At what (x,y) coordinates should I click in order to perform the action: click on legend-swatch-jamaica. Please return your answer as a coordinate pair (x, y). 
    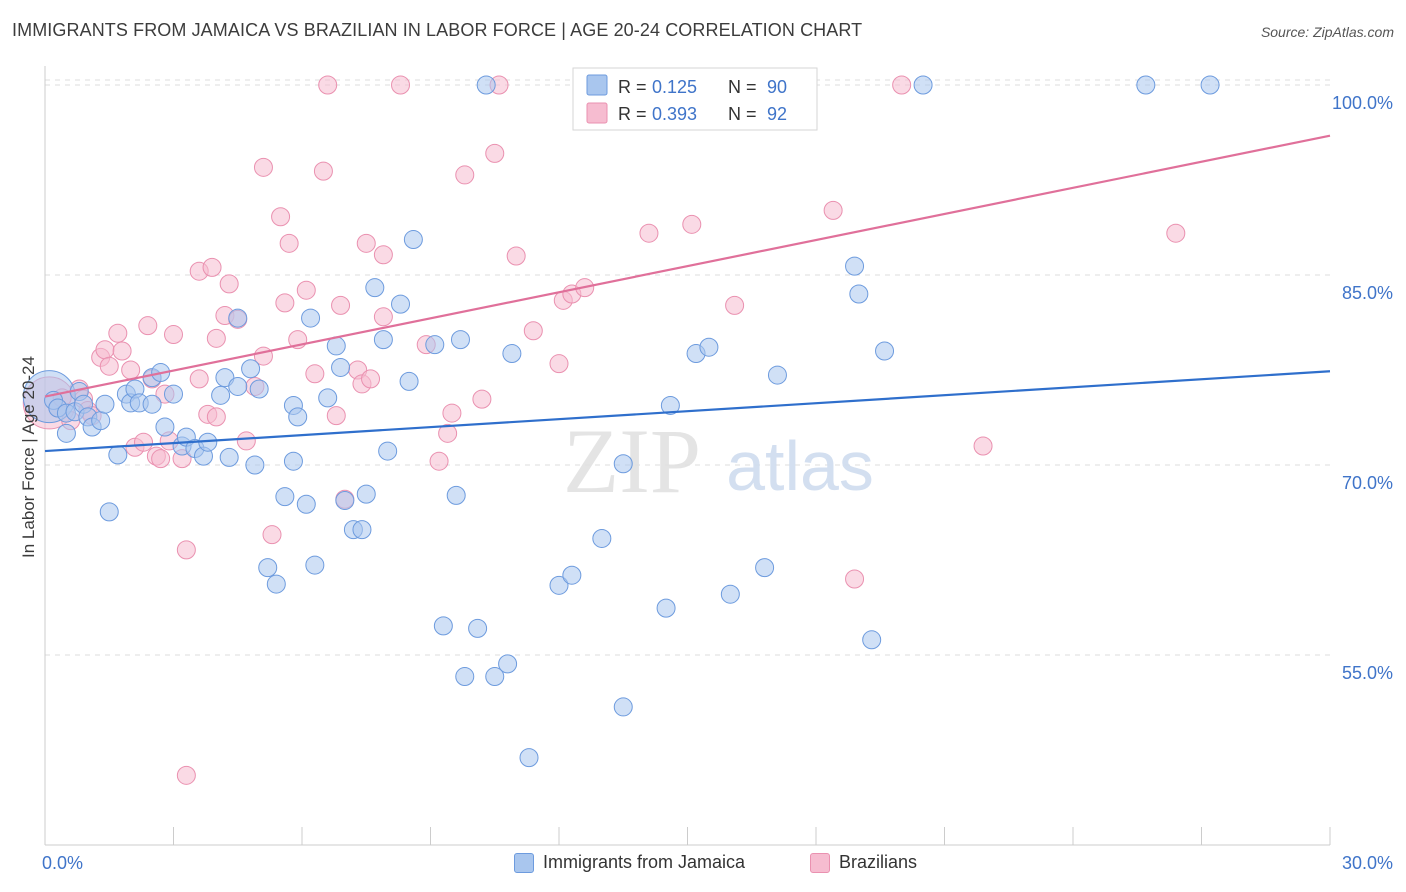
    Looking at the image, I should click on (597, 85).